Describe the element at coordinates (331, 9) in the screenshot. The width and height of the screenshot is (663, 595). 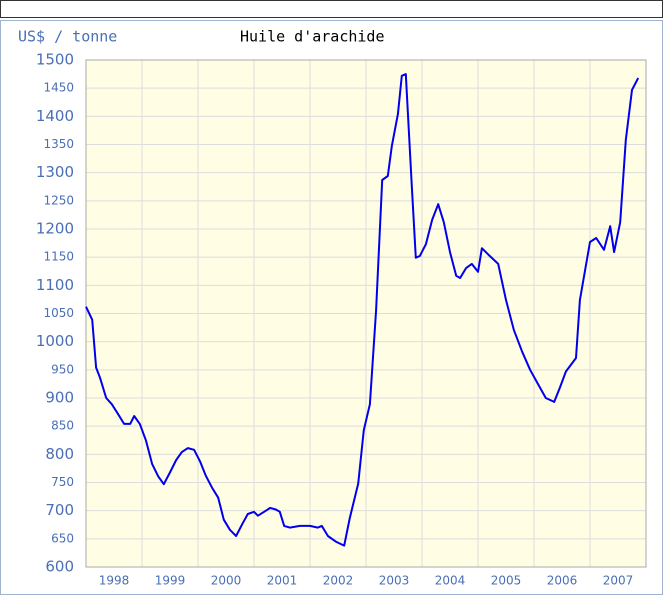
I see `top-bar` at that location.